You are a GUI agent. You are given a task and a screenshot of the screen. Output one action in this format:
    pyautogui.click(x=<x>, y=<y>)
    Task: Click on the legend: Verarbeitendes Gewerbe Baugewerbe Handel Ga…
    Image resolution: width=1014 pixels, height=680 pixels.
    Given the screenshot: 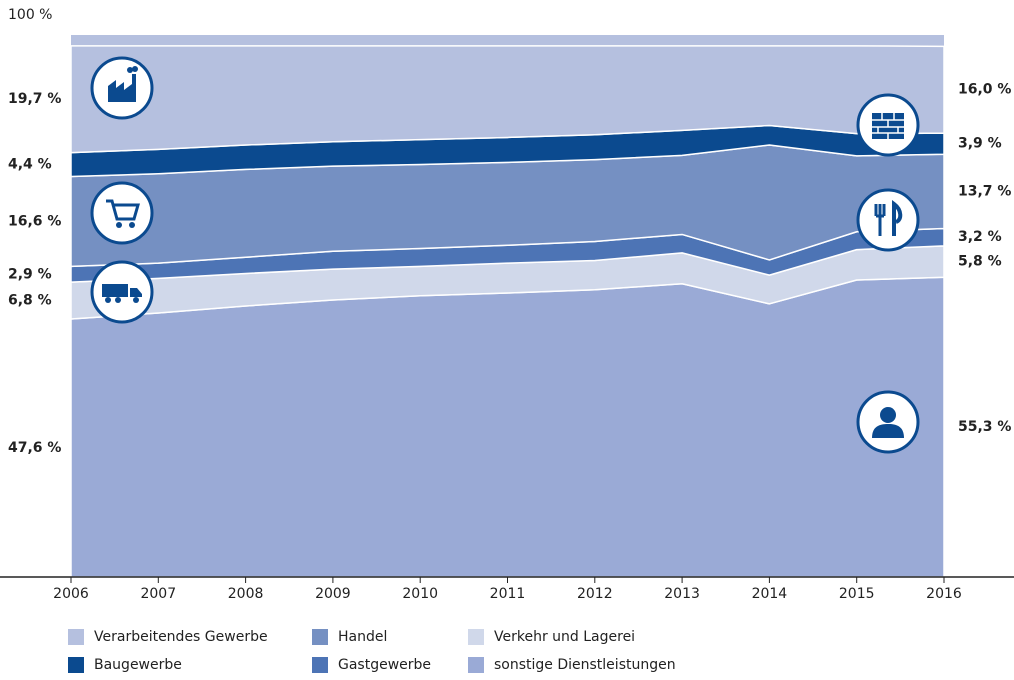 What is the action you would take?
    pyautogui.click(x=372, y=651)
    